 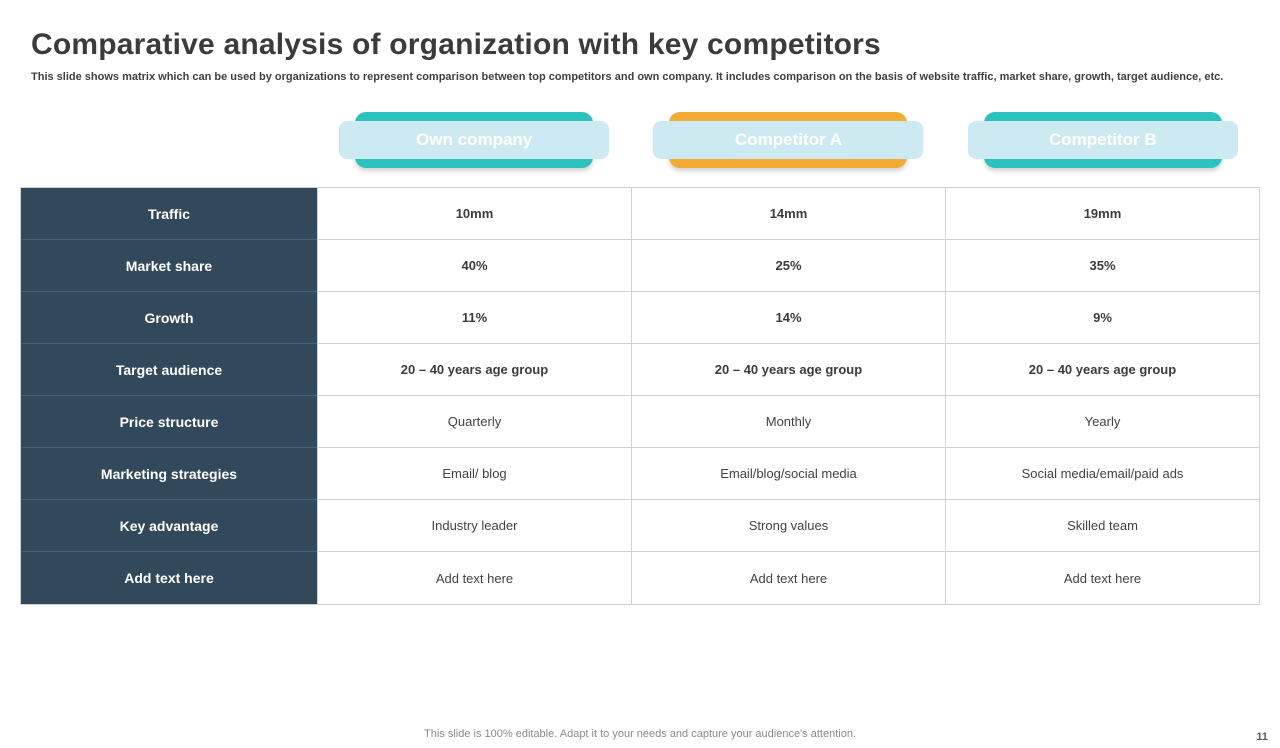 I want to click on column-header-competitor-a-cell: Competitor A, so click(x=788, y=140).